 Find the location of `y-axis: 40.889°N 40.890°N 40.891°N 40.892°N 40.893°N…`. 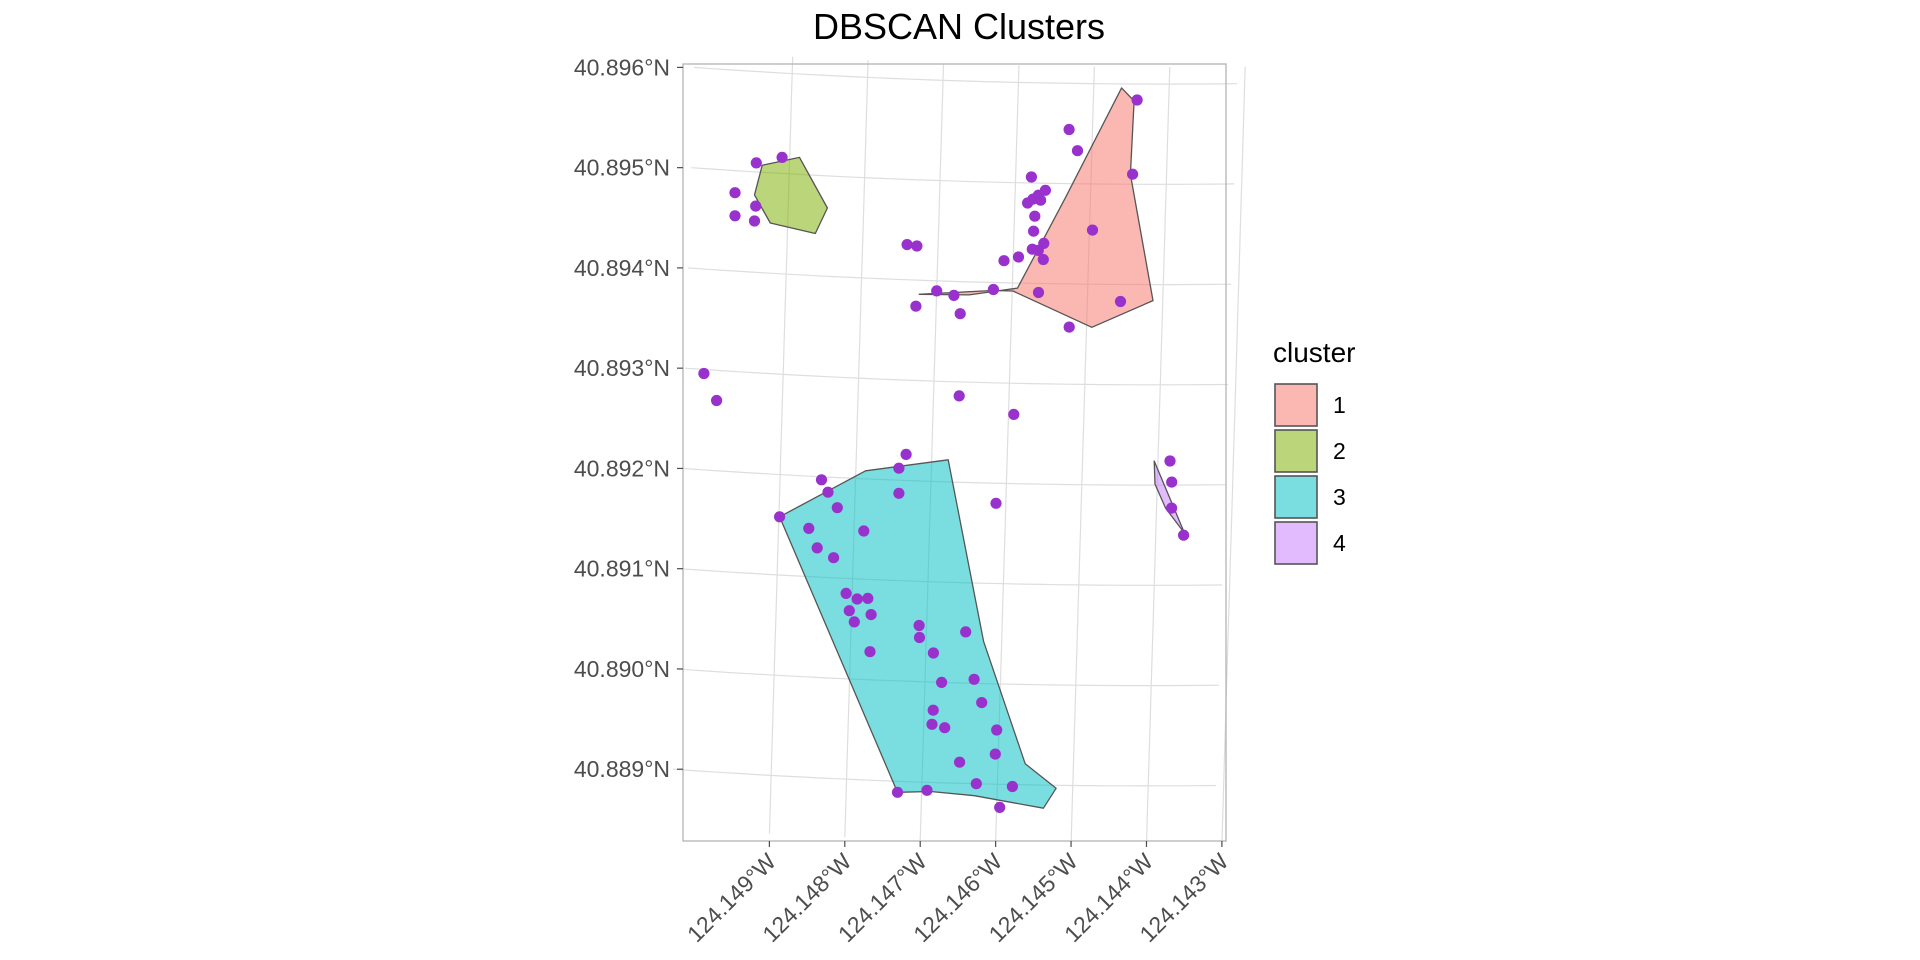

y-axis: 40.889°N 40.890°N 40.891°N 40.892°N 40.893°N… is located at coordinates (628, 418).